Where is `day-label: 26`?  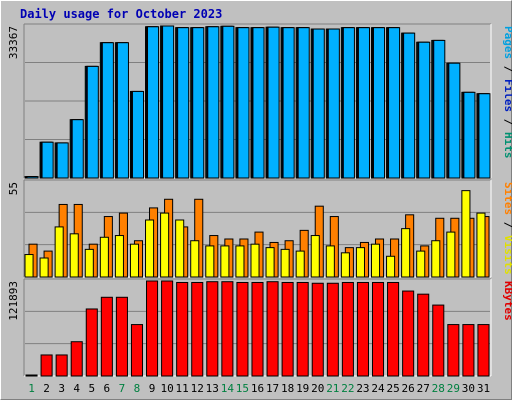
day-label: 26 is located at coordinates (408, 388).